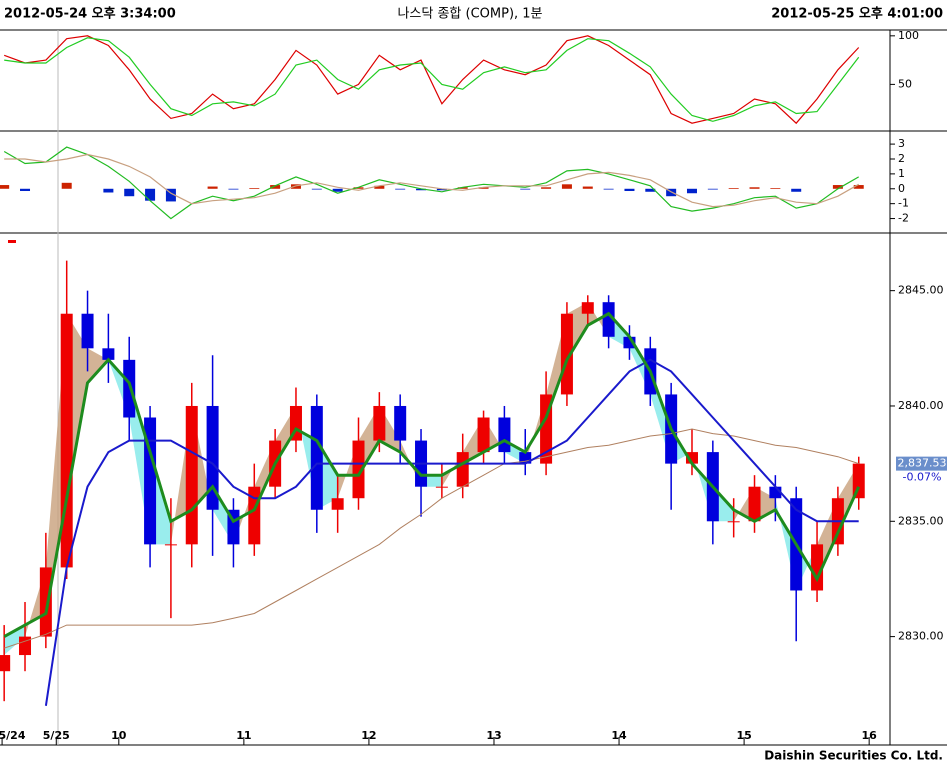 The width and height of the screenshot is (947, 767). Describe the element at coordinates (743, 735) in the screenshot. I see `x-tick-label: 15` at that location.